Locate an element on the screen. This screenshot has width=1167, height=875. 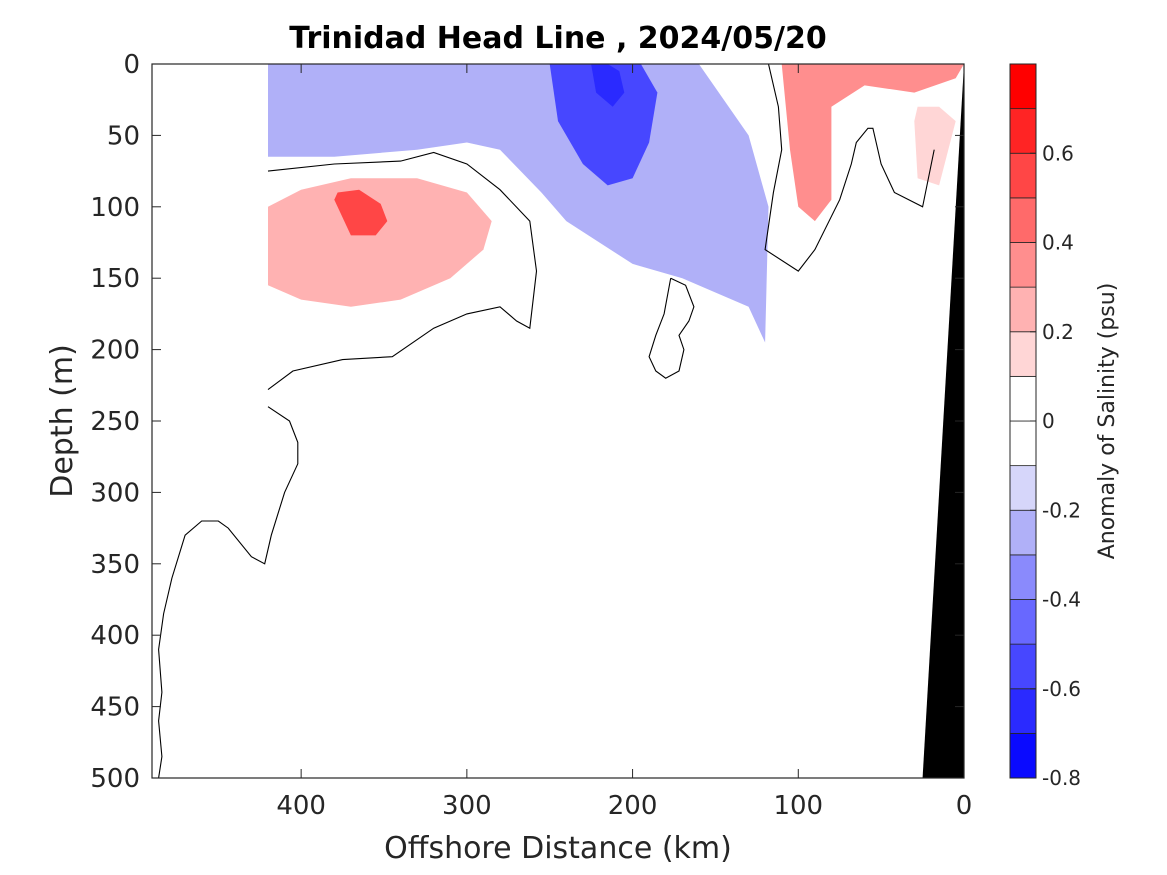
y-tick-label: 350 is located at coordinates (115, 565).